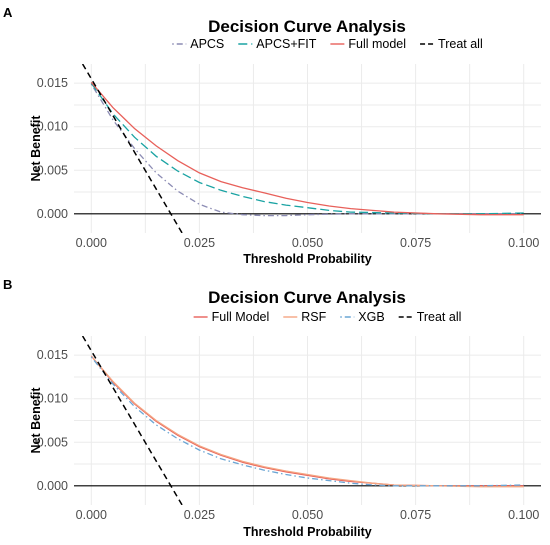  I want to click on legend-label: RSF, so click(313, 317).